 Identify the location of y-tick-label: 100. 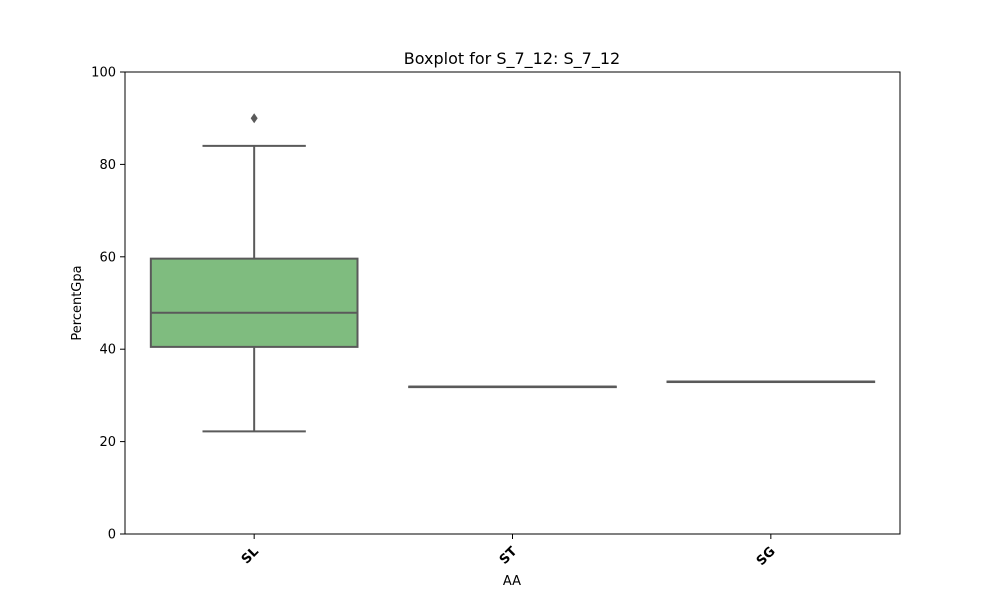
(103, 73).